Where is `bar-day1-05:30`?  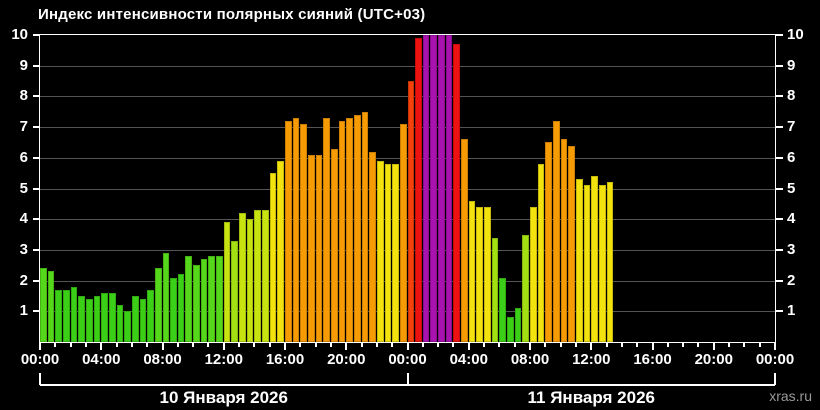 bar-day1-05:30 is located at coordinates (127, 326).